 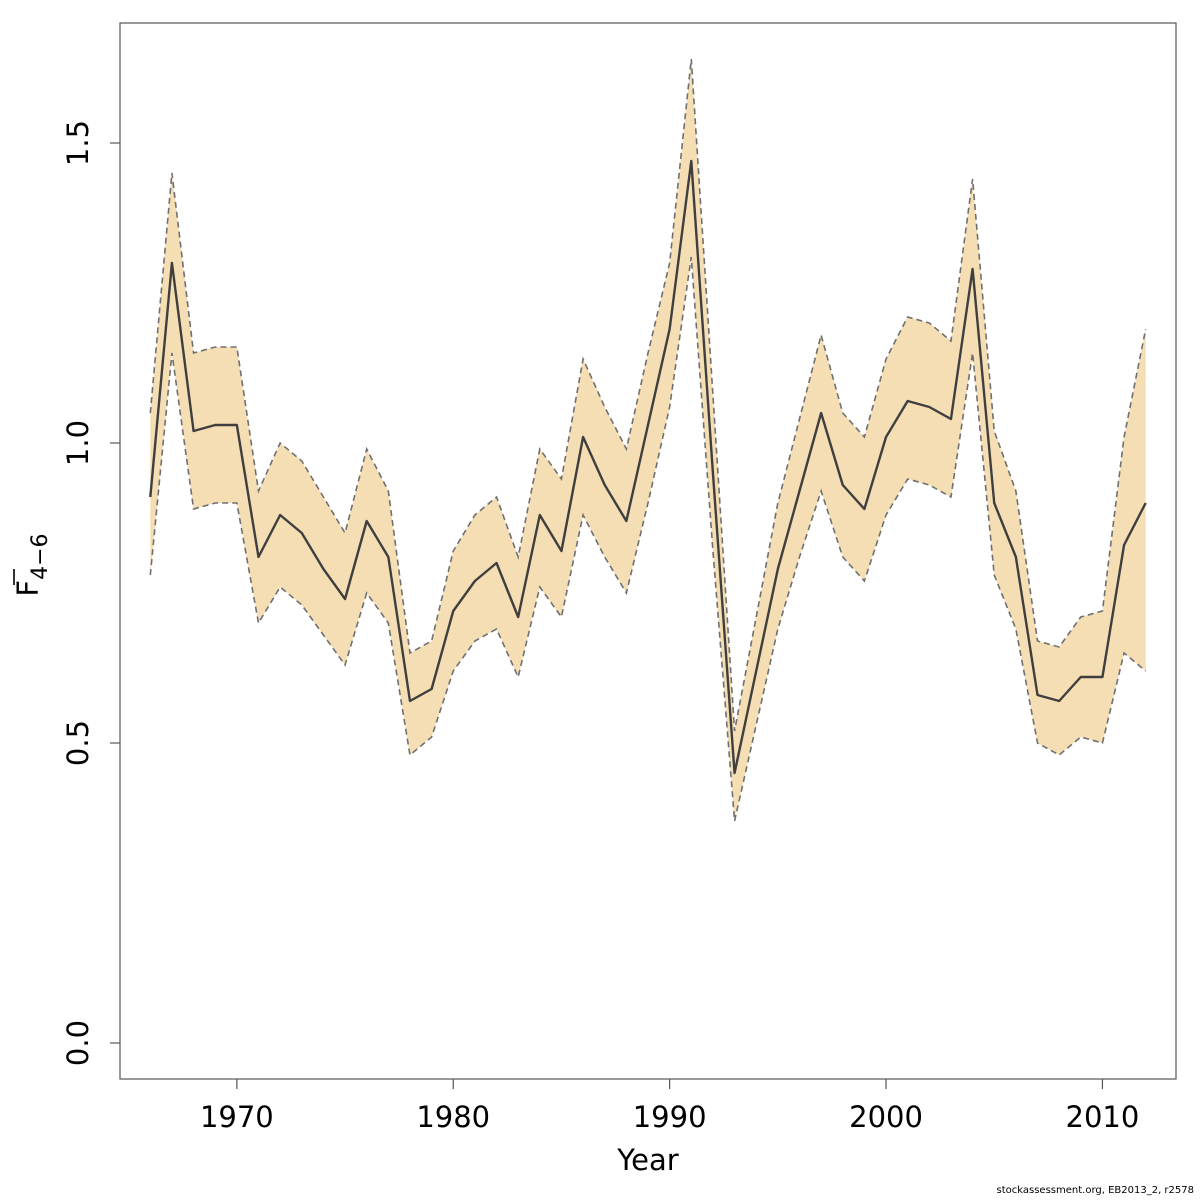 What do you see at coordinates (1103, 1117) in the screenshot?
I see `x-tick-label-2010: 2010` at bounding box center [1103, 1117].